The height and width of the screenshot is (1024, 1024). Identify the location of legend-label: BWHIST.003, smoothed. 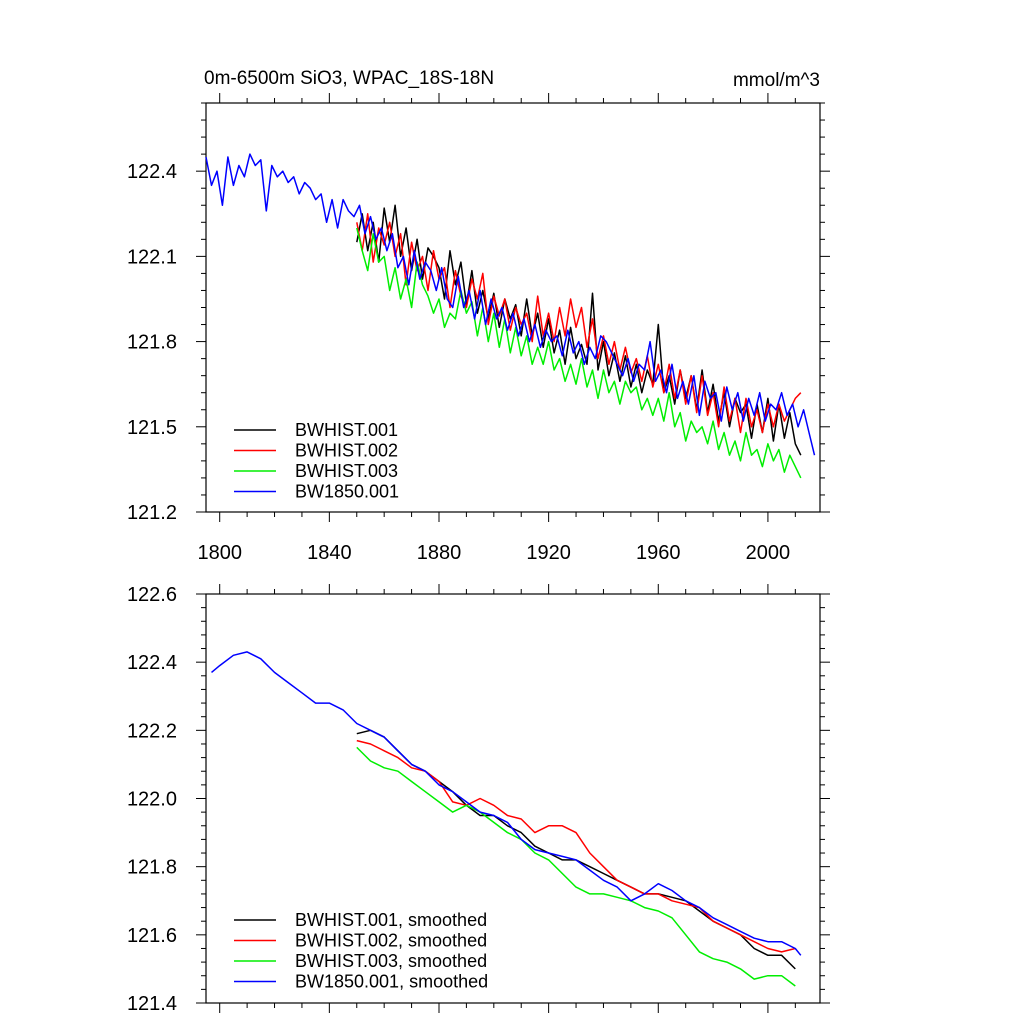
(391, 961).